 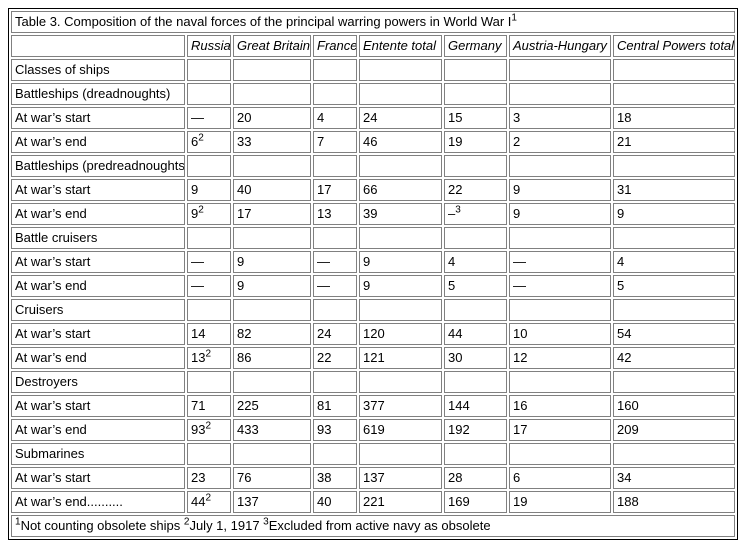 What do you see at coordinates (674, 118) in the screenshot?
I see `cell-central-powers-total: 18` at bounding box center [674, 118].